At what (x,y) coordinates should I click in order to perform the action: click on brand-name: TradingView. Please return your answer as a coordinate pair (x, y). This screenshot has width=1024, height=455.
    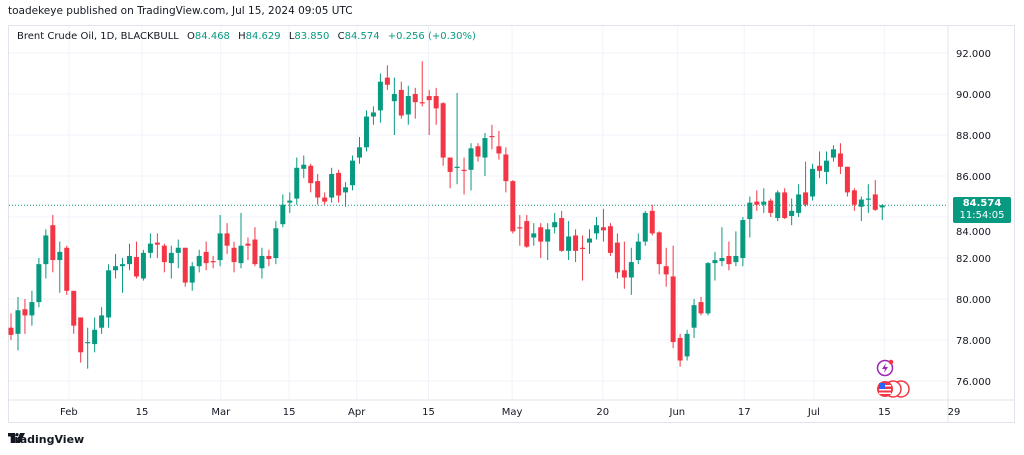
    Looking at the image, I should click on (46, 439).